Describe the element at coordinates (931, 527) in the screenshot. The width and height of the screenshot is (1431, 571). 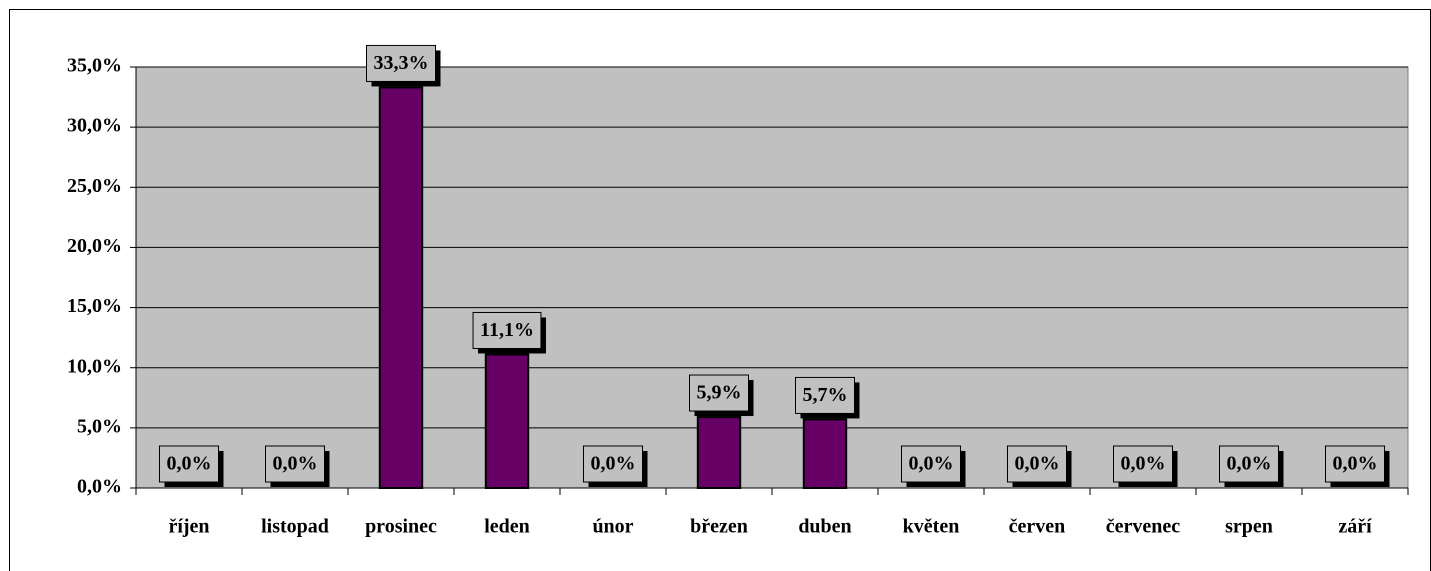
I see `x-tick-label: květen` at that location.